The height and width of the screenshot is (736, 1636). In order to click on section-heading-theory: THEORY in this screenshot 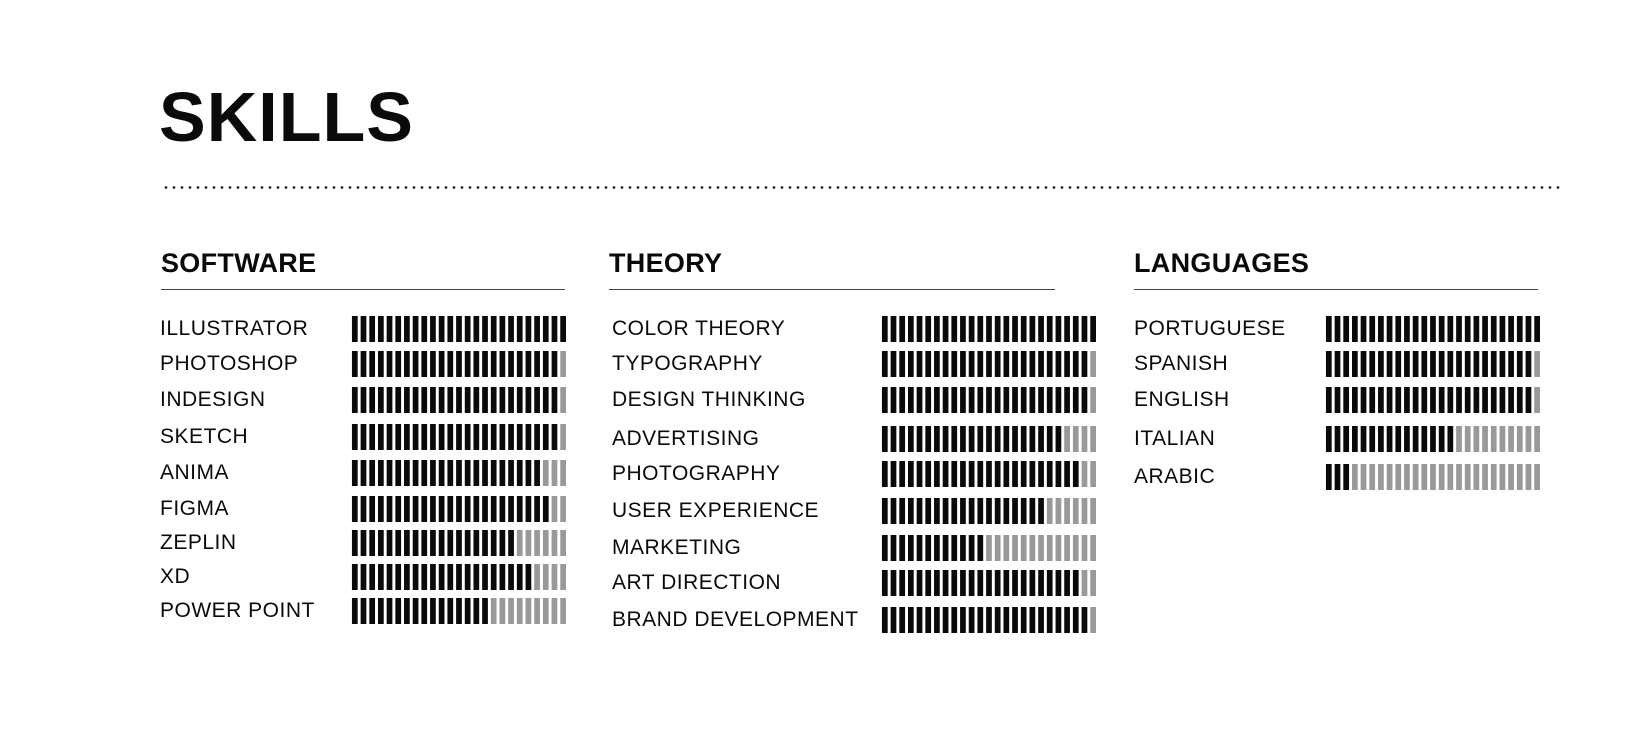, I will do `click(666, 263)`.